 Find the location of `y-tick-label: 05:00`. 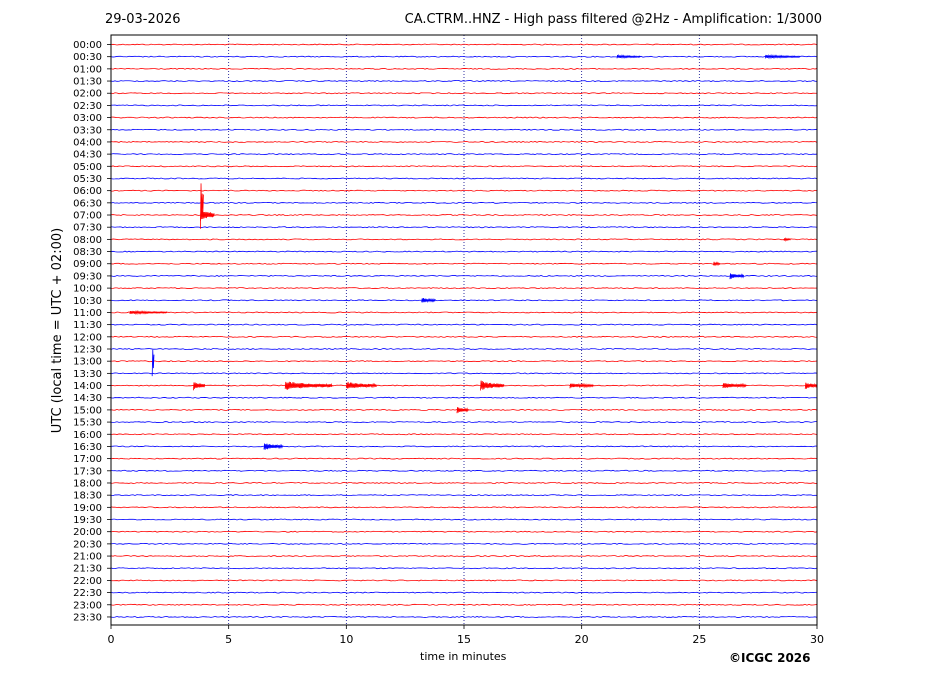

y-tick-label: 05:00 is located at coordinates (87, 167).